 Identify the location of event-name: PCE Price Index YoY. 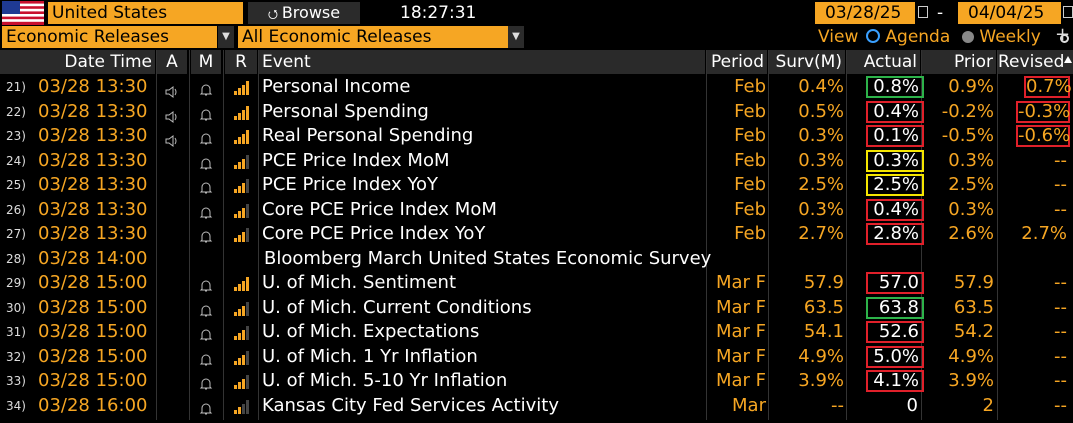
(350, 184).